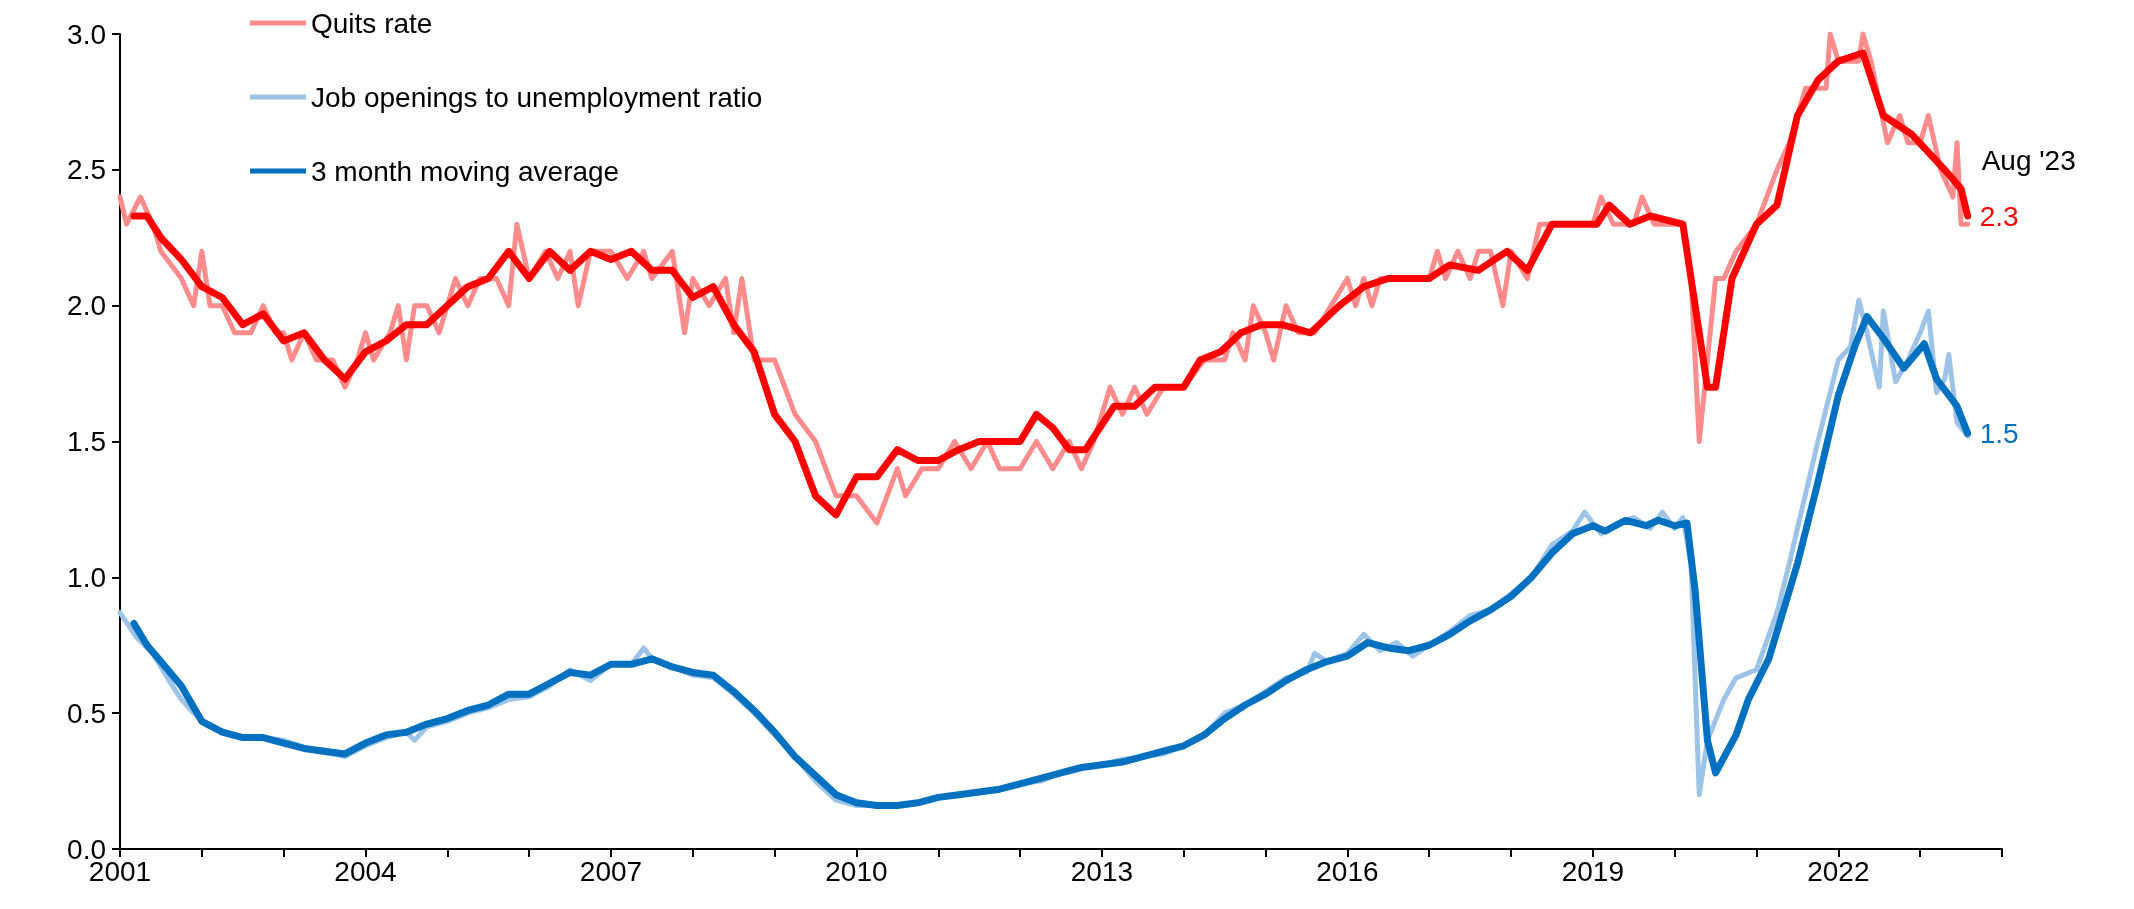  Describe the element at coordinates (537, 97) in the screenshot. I see `legend-label: Job openings to unemployment ratio` at that location.